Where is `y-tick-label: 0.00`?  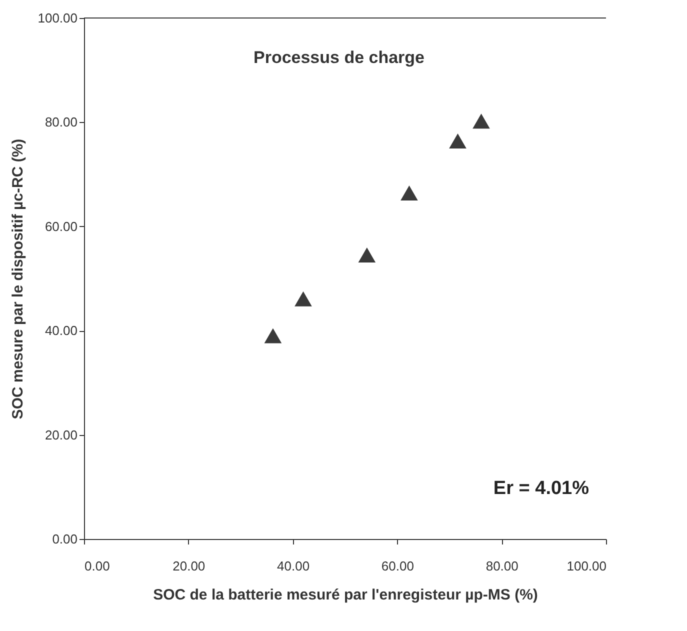
y-tick-label: 0.00 is located at coordinates (65, 539).